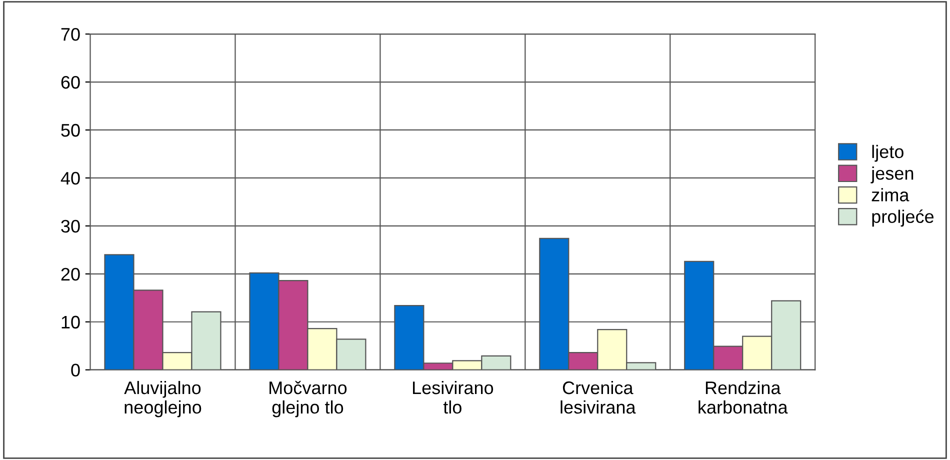 Image resolution: width=950 pixels, height=460 pixels. Describe the element at coordinates (163, 399) in the screenshot. I see `x-tick-label: Aluvijalno neoglejno` at that location.